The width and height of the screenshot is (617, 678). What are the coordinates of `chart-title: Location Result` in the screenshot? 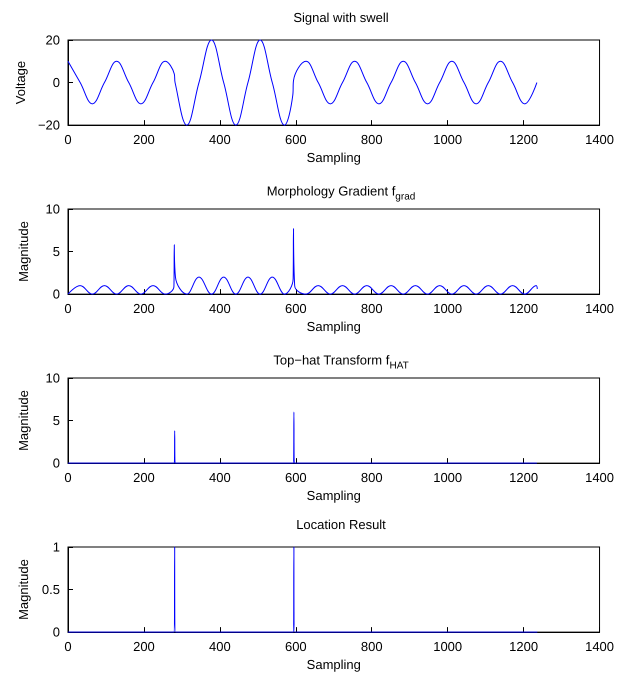 It's located at (341, 524).